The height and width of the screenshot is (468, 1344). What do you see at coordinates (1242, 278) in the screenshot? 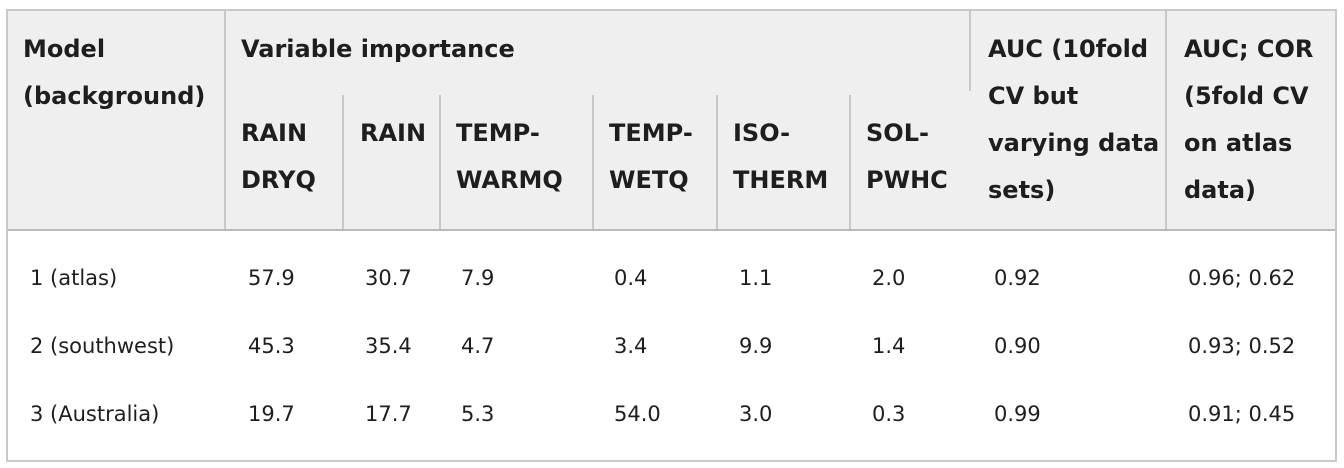
I see `cell-auc-5fold: 0.96; 0.62` at bounding box center [1242, 278].